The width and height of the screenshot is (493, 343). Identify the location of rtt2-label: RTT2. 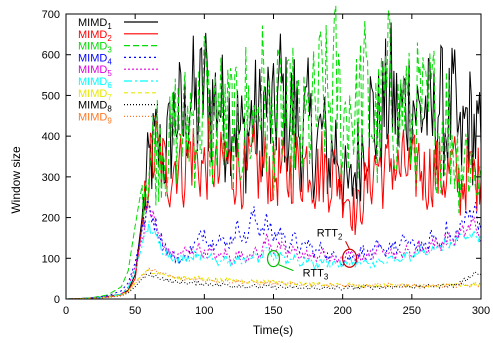
(330, 234).